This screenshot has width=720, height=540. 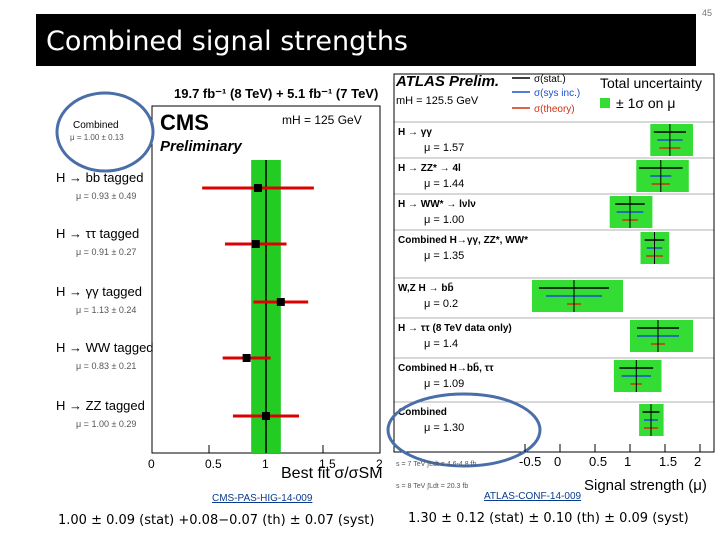 What do you see at coordinates (557, 93) in the screenshot?
I see `legend-sys-label: σ(sys inc.)` at bounding box center [557, 93].